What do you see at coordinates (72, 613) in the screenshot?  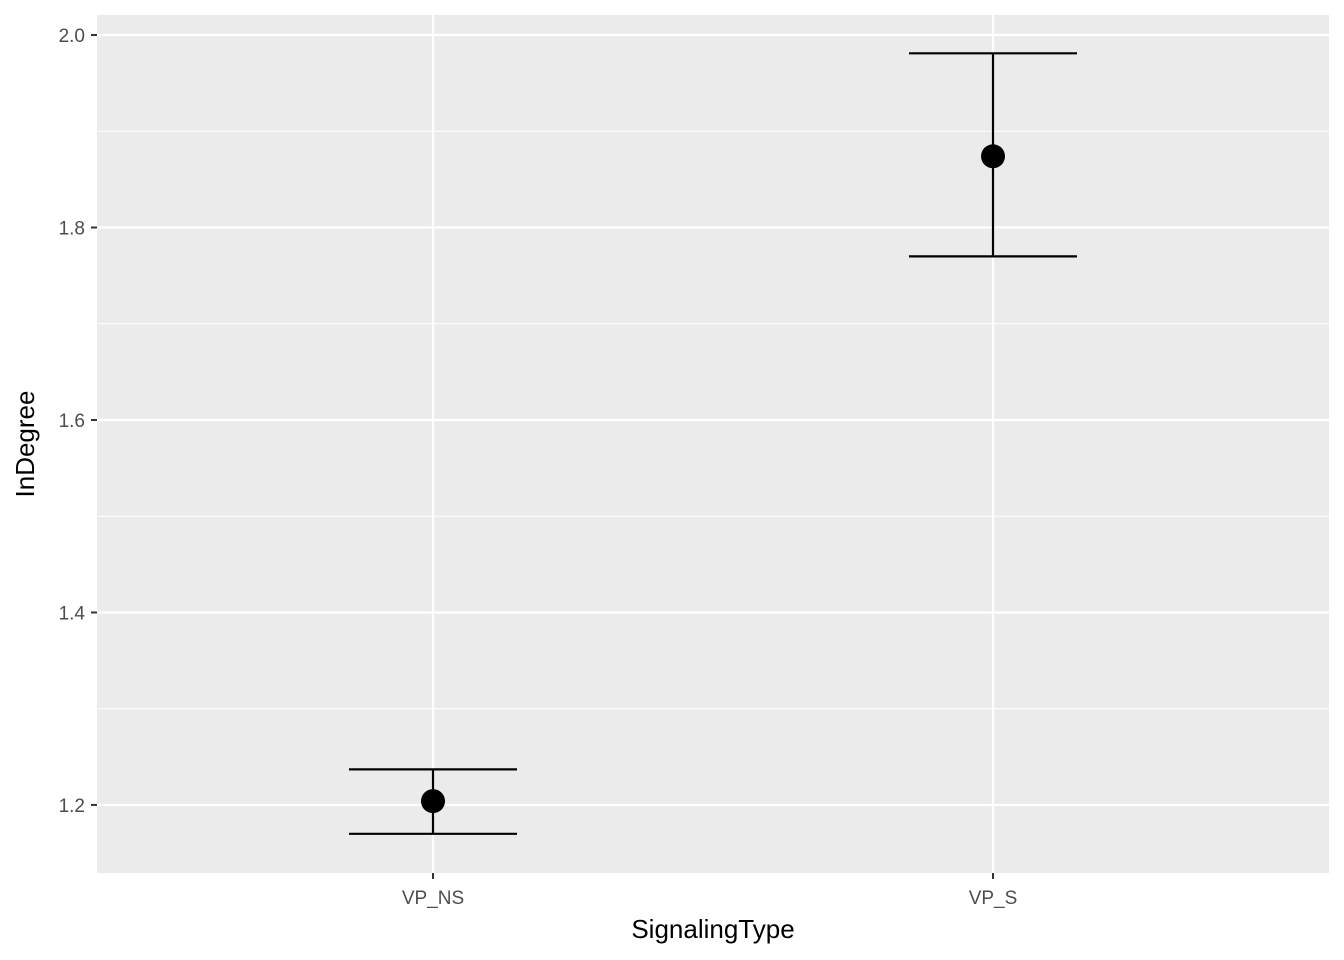 I see `y-tick-label: 1.4` at bounding box center [72, 613].